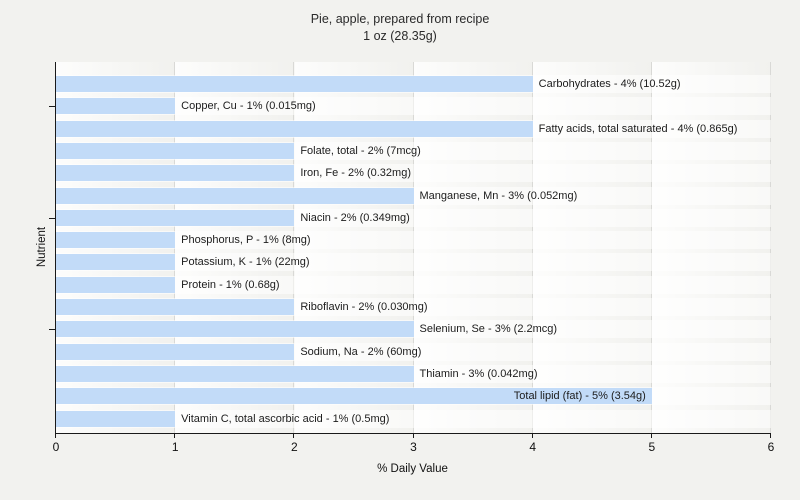 Image resolution: width=800 pixels, height=500 pixels. Describe the element at coordinates (532, 447) in the screenshot. I see `x-tick-label: 4` at that location.